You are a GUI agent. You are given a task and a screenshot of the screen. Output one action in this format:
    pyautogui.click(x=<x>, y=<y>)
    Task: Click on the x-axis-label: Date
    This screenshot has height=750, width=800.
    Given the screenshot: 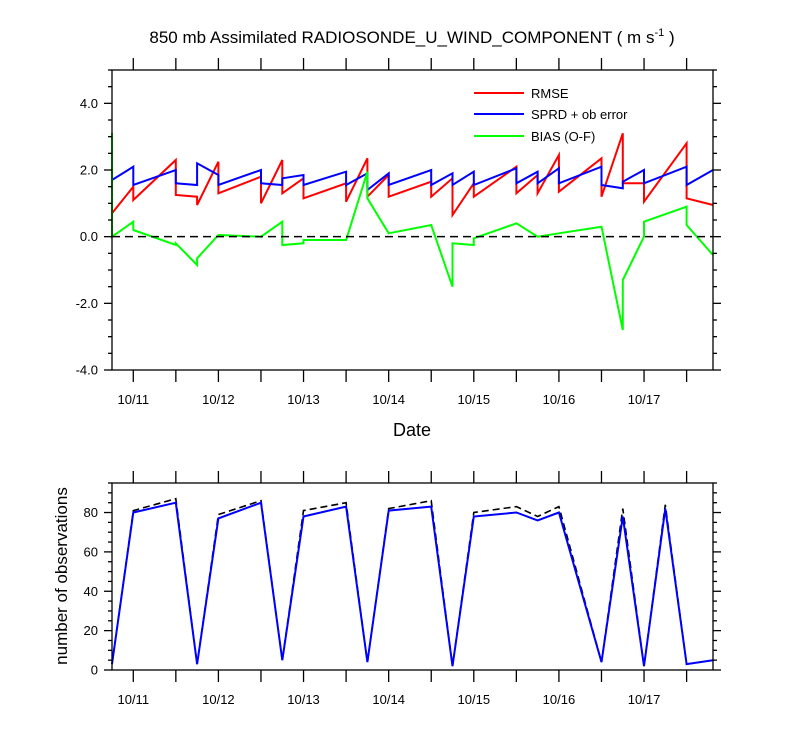 What is the action you would take?
    pyautogui.click(x=412, y=430)
    